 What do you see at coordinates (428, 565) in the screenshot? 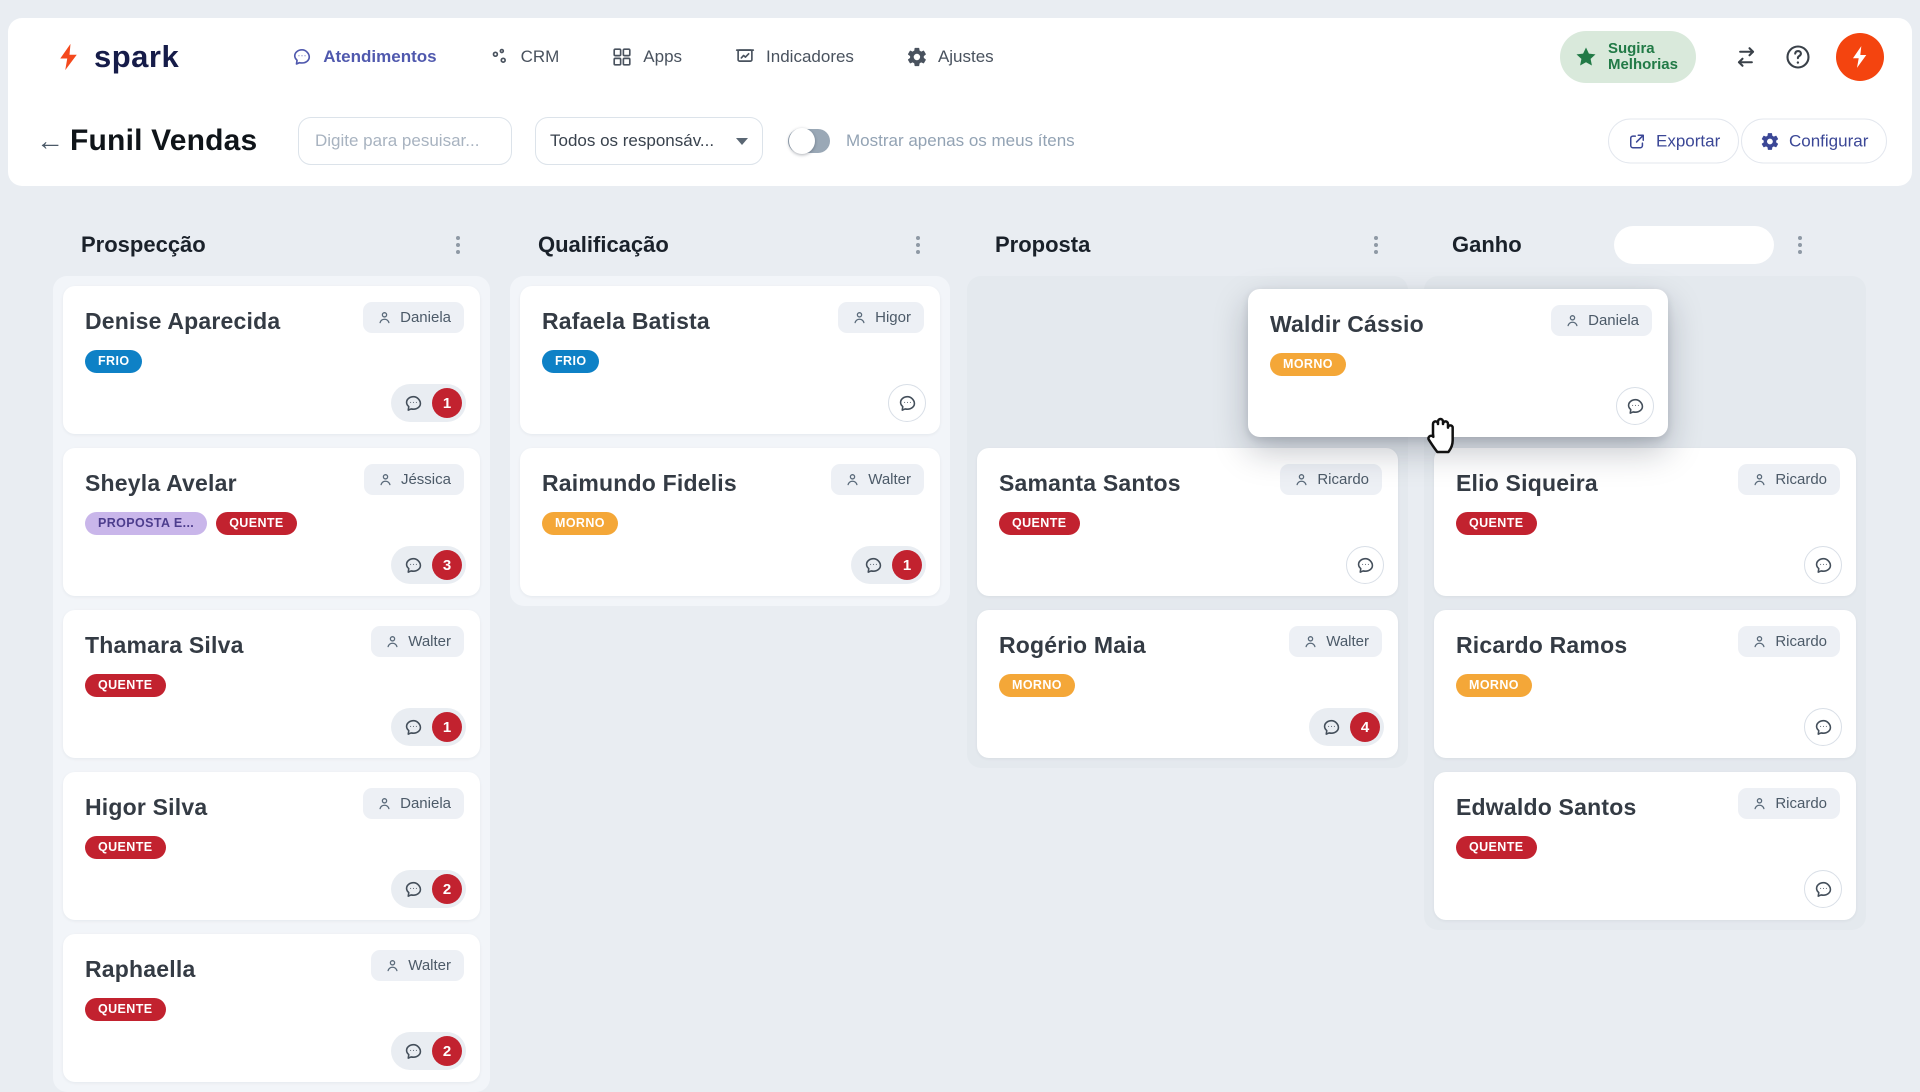
I see `chat-indicator: 3` at bounding box center [428, 565].